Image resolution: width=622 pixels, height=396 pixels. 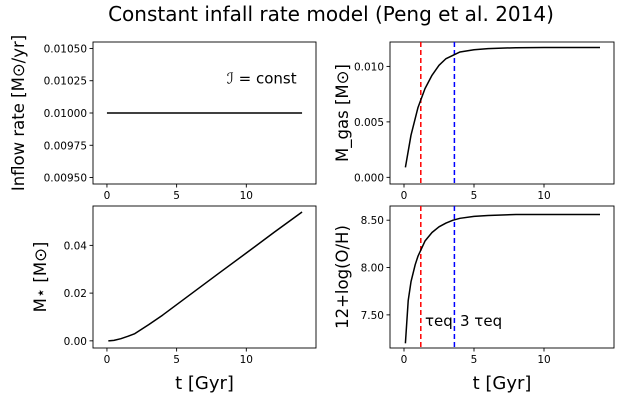 What do you see at coordinates (439, 321) in the screenshot?
I see `annotation: τeq` at bounding box center [439, 321].